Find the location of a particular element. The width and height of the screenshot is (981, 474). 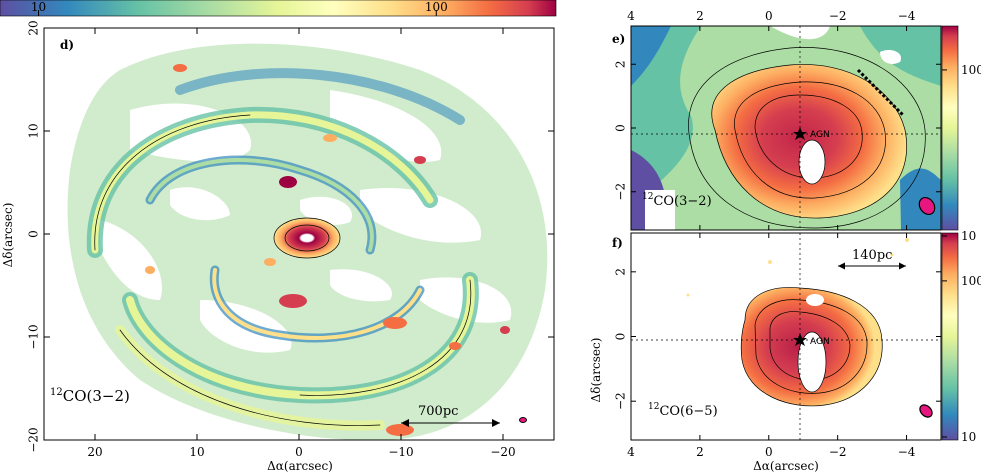

panel-f-colorbar is located at coordinates (950, 336).